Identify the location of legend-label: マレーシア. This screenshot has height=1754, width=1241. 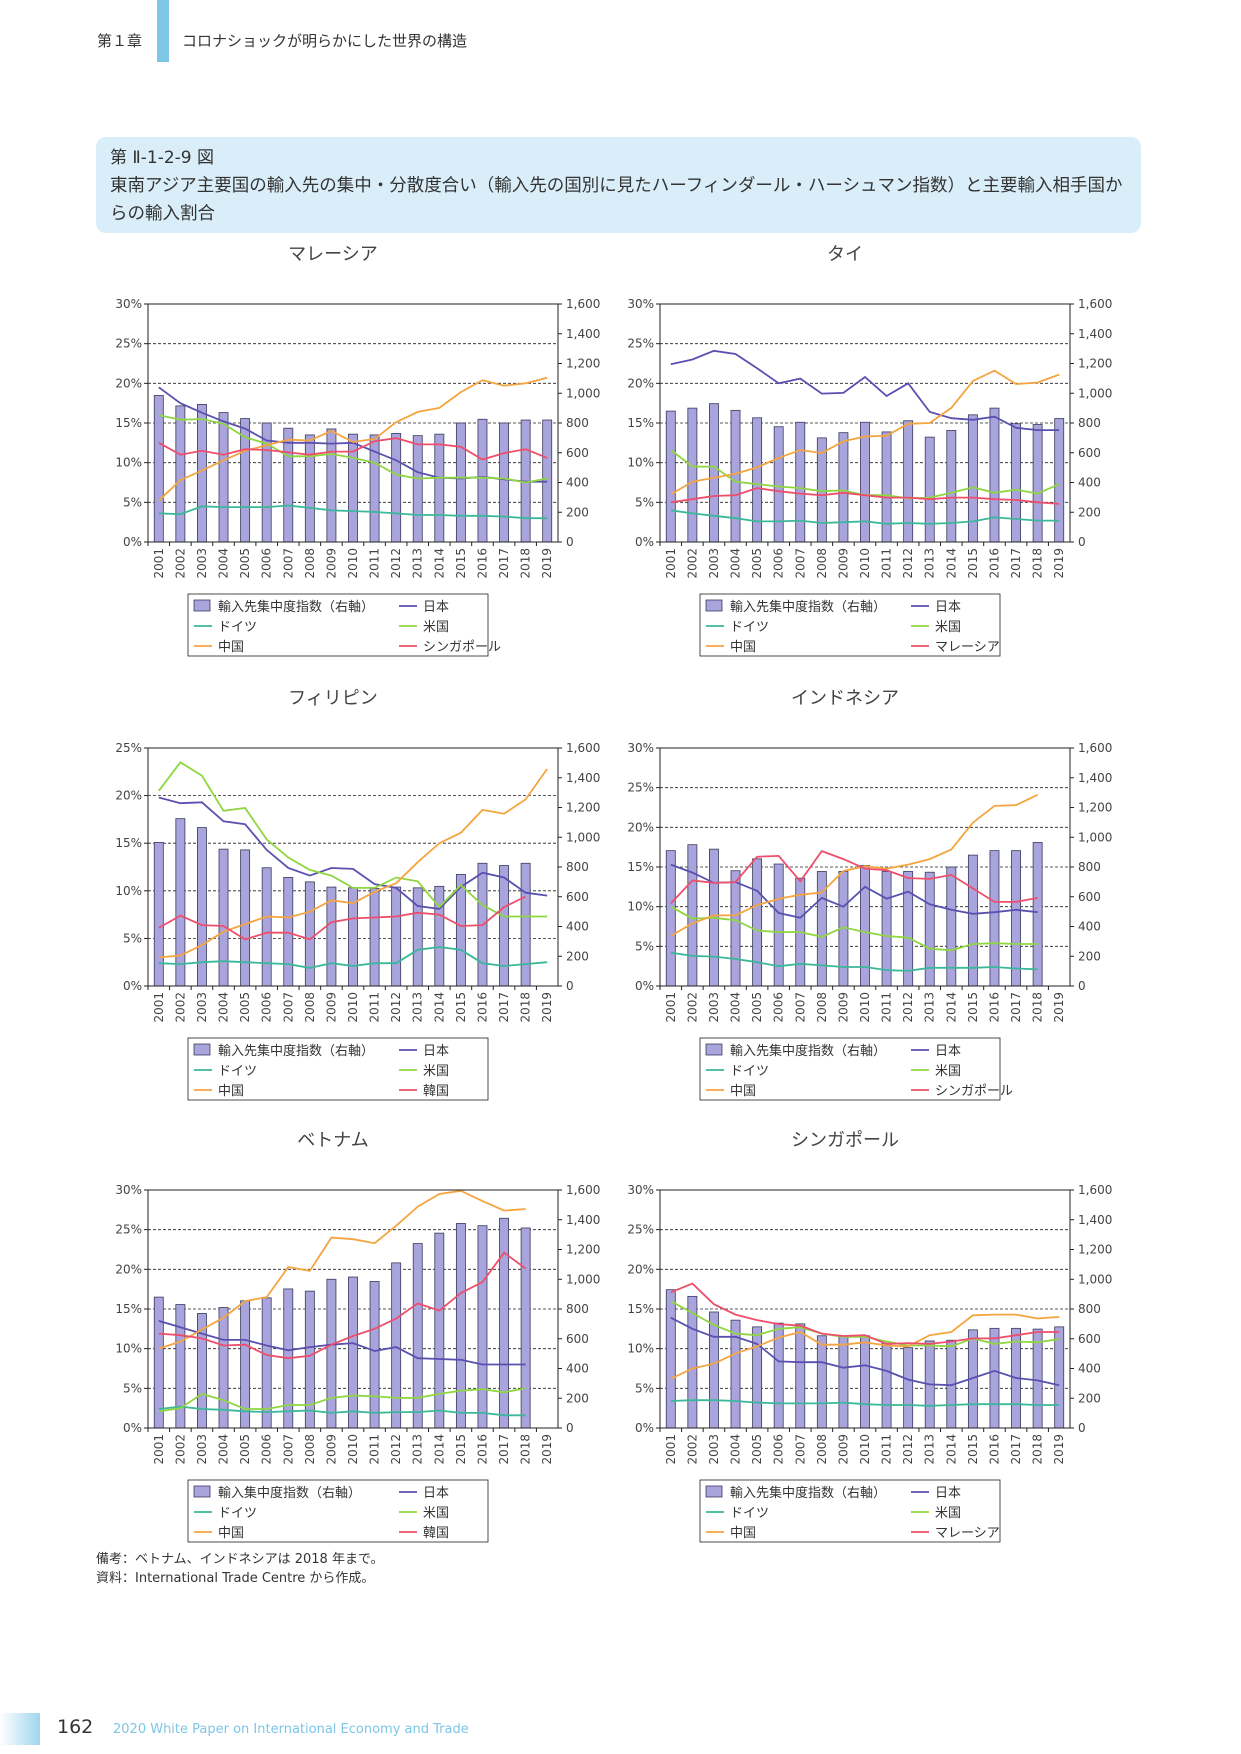
(967, 1533).